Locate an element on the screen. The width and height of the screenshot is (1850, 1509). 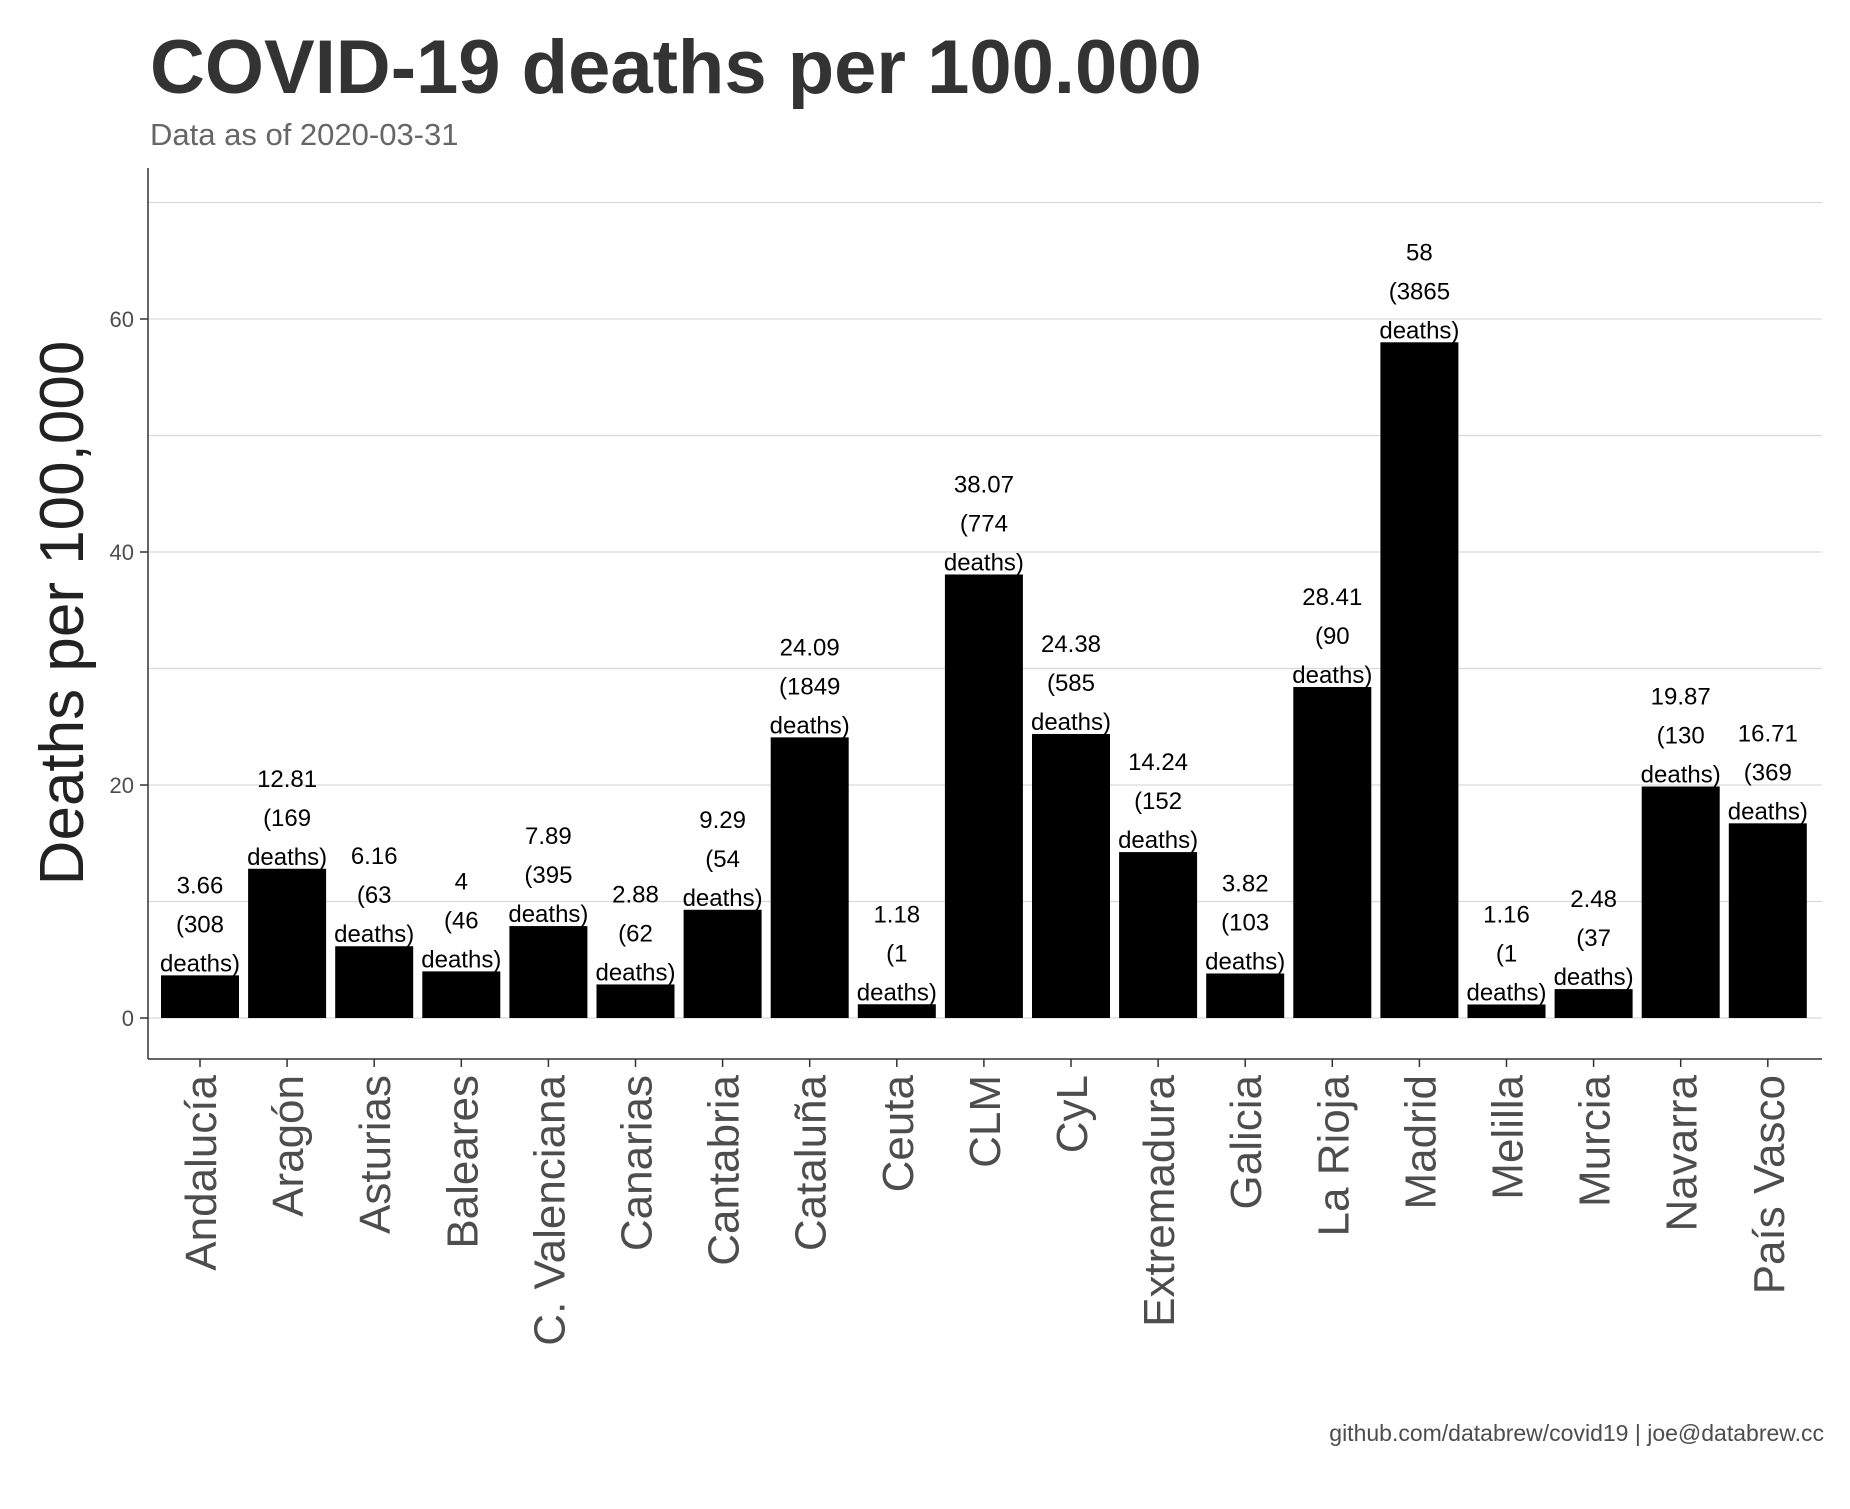
data-label: (90 is located at coordinates (1332, 636).